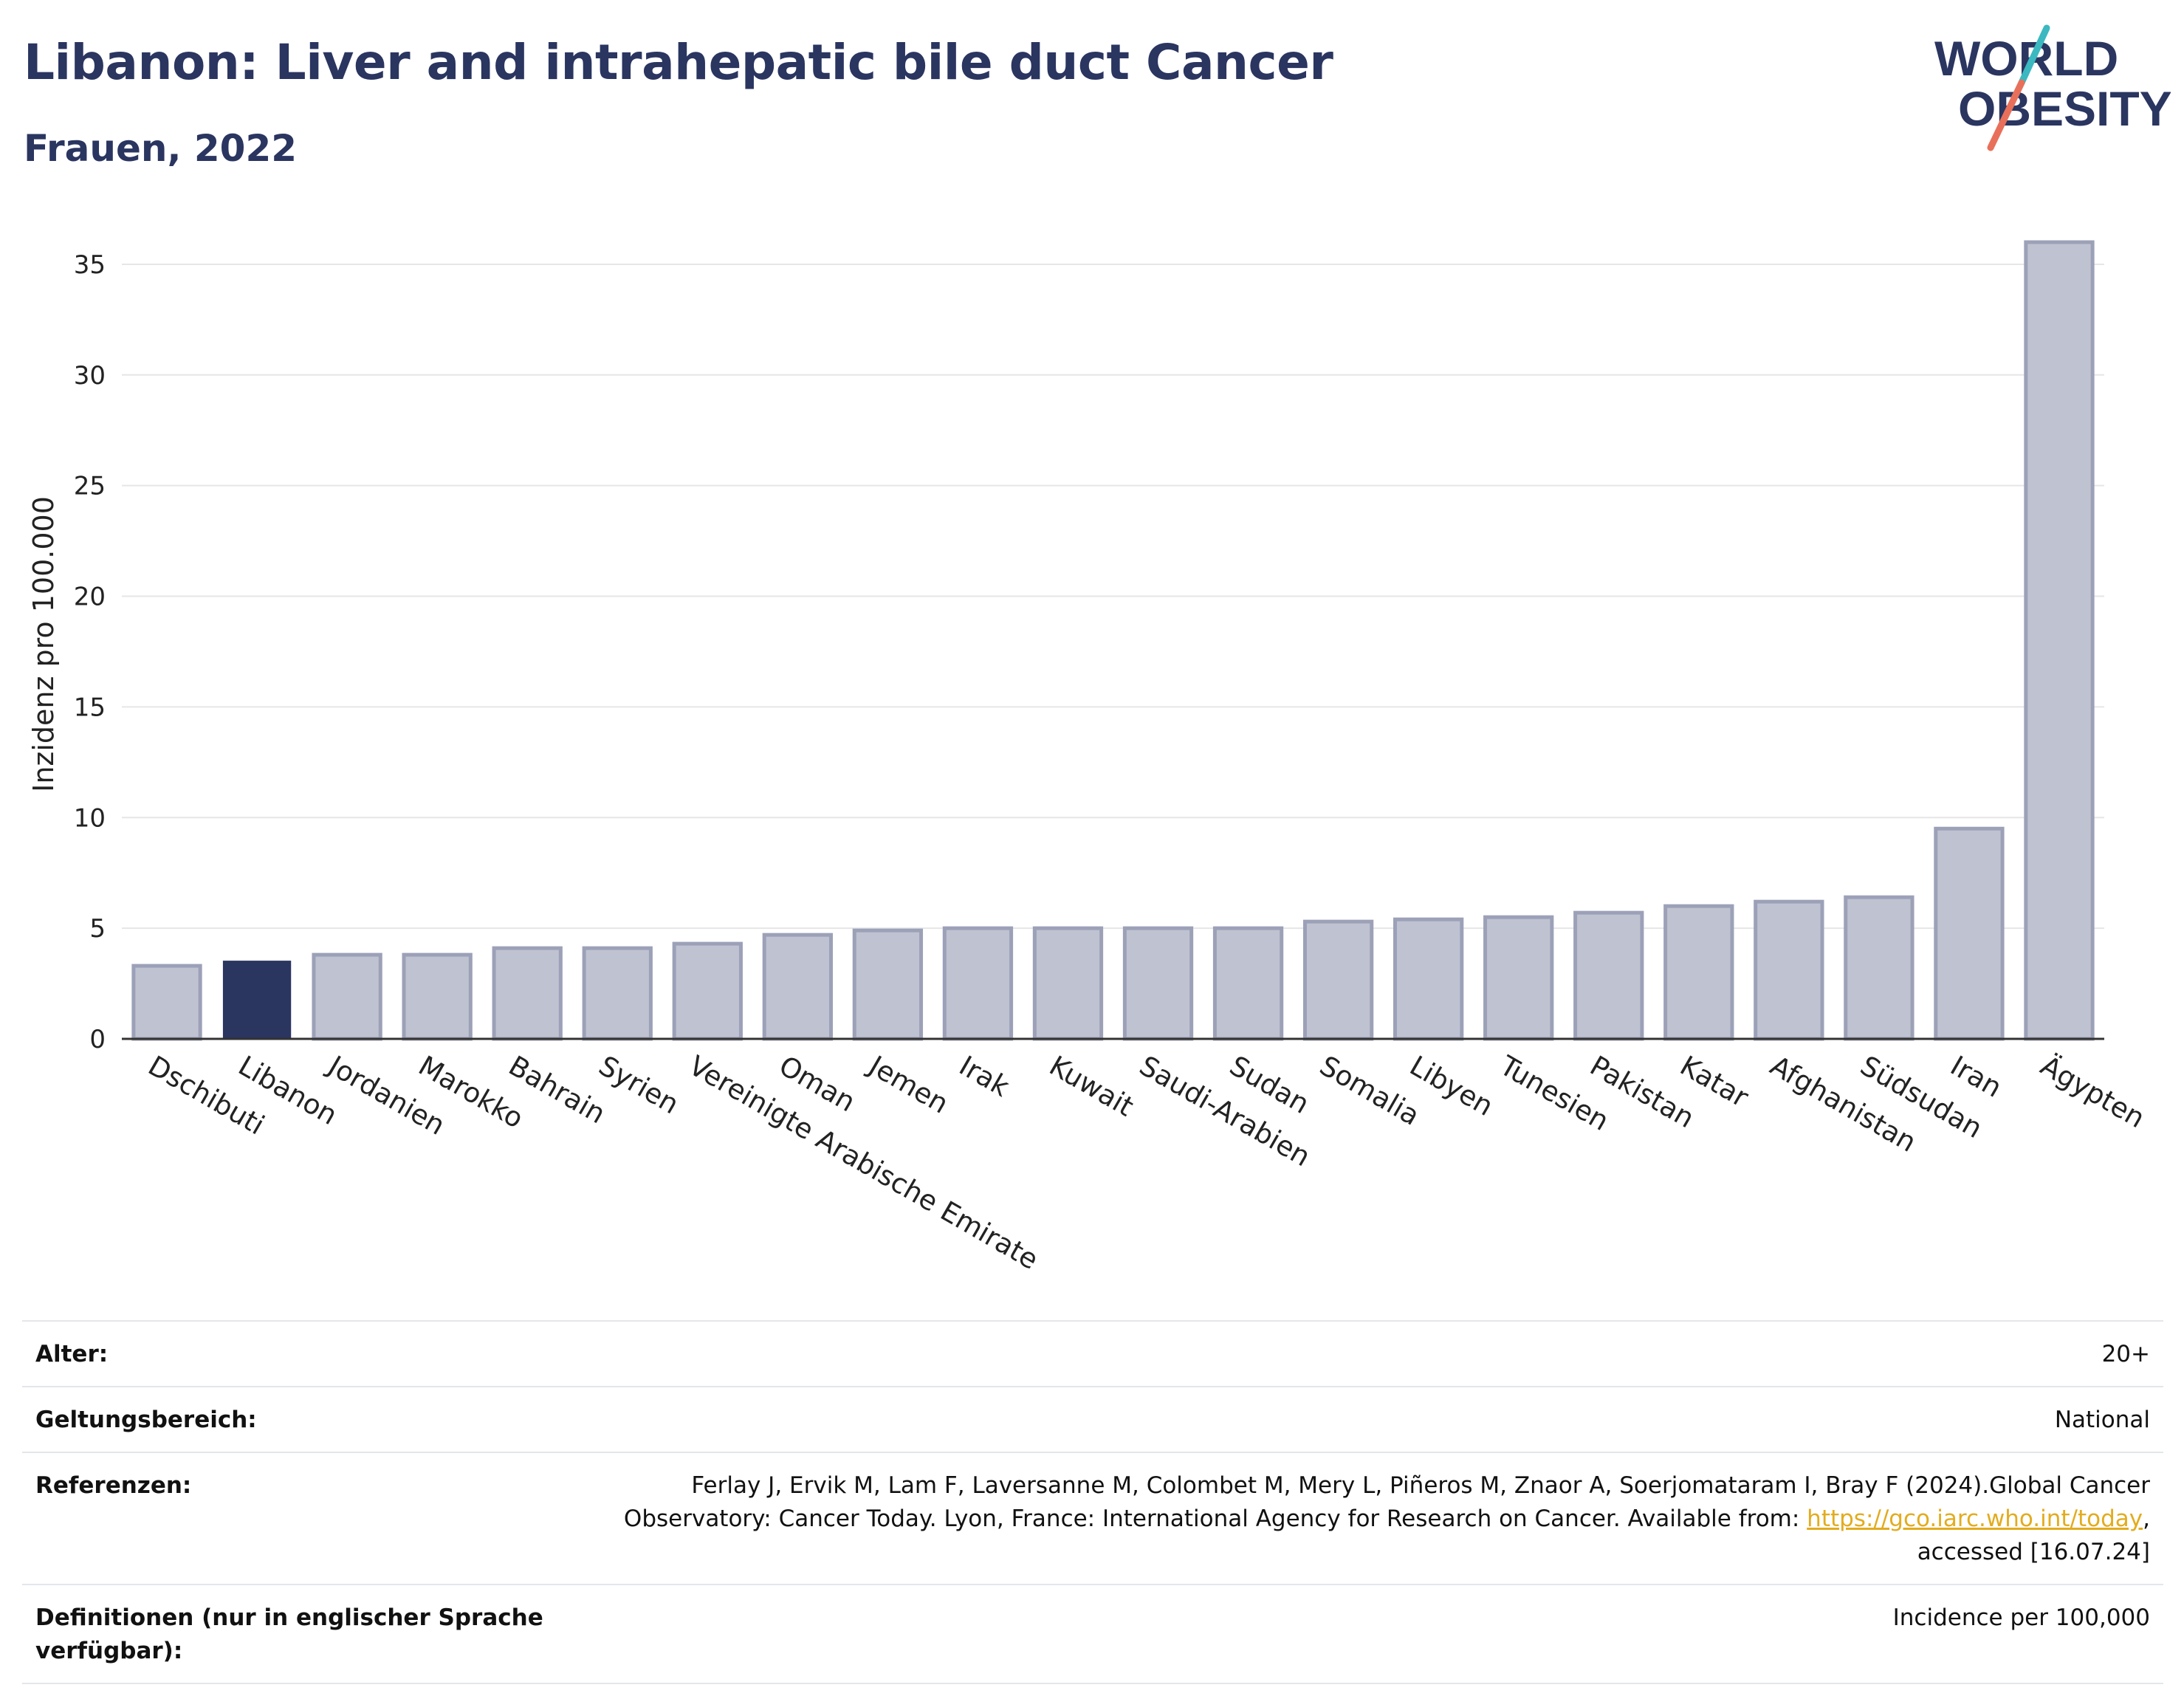 This screenshot has width=2184, height=1696. Describe the element at coordinates (1092, 1086) in the screenshot. I see `x-tick-label: Kuwait` at that location.